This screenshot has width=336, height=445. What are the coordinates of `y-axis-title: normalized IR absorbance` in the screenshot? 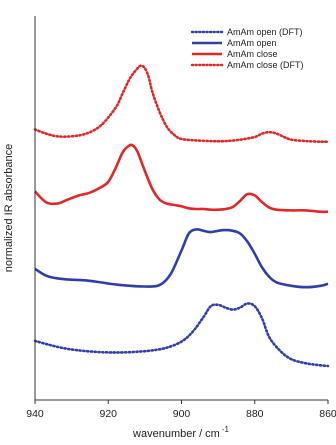 It's located at (9, 208).